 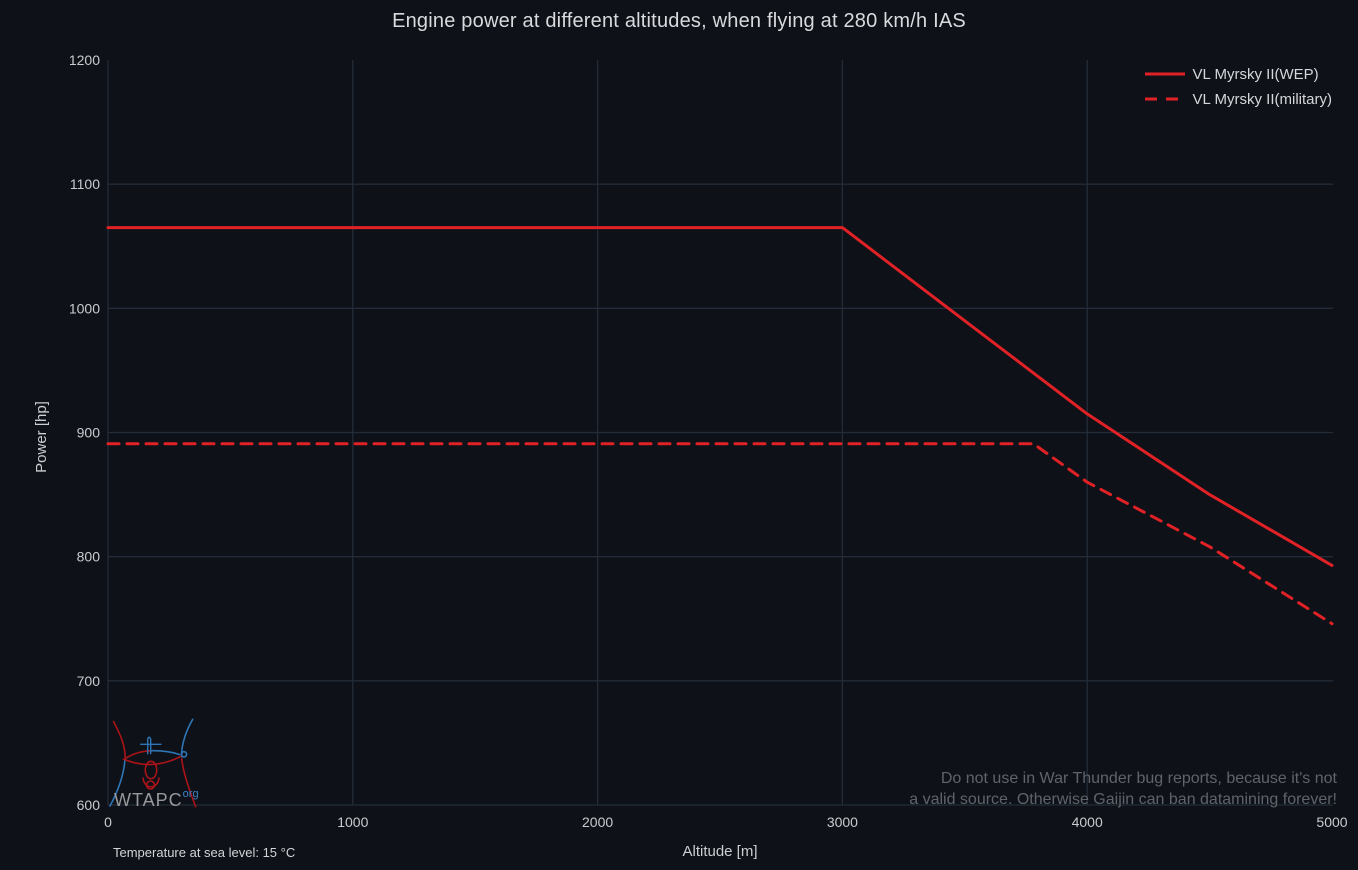 What do you see at coordinates (842, 822) in the screenshot?
I see `x-tick-label: 3000` at bounding box center [842, 822].